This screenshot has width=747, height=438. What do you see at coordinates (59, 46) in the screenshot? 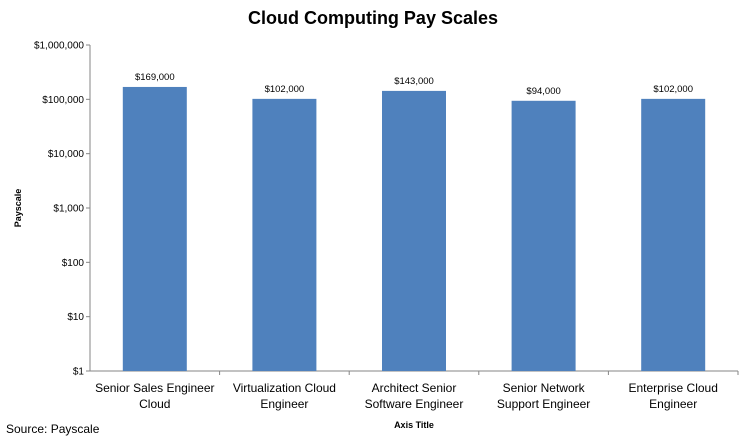
I see `y-tick-label: $1,000,000` at bounding box center [59, 46].